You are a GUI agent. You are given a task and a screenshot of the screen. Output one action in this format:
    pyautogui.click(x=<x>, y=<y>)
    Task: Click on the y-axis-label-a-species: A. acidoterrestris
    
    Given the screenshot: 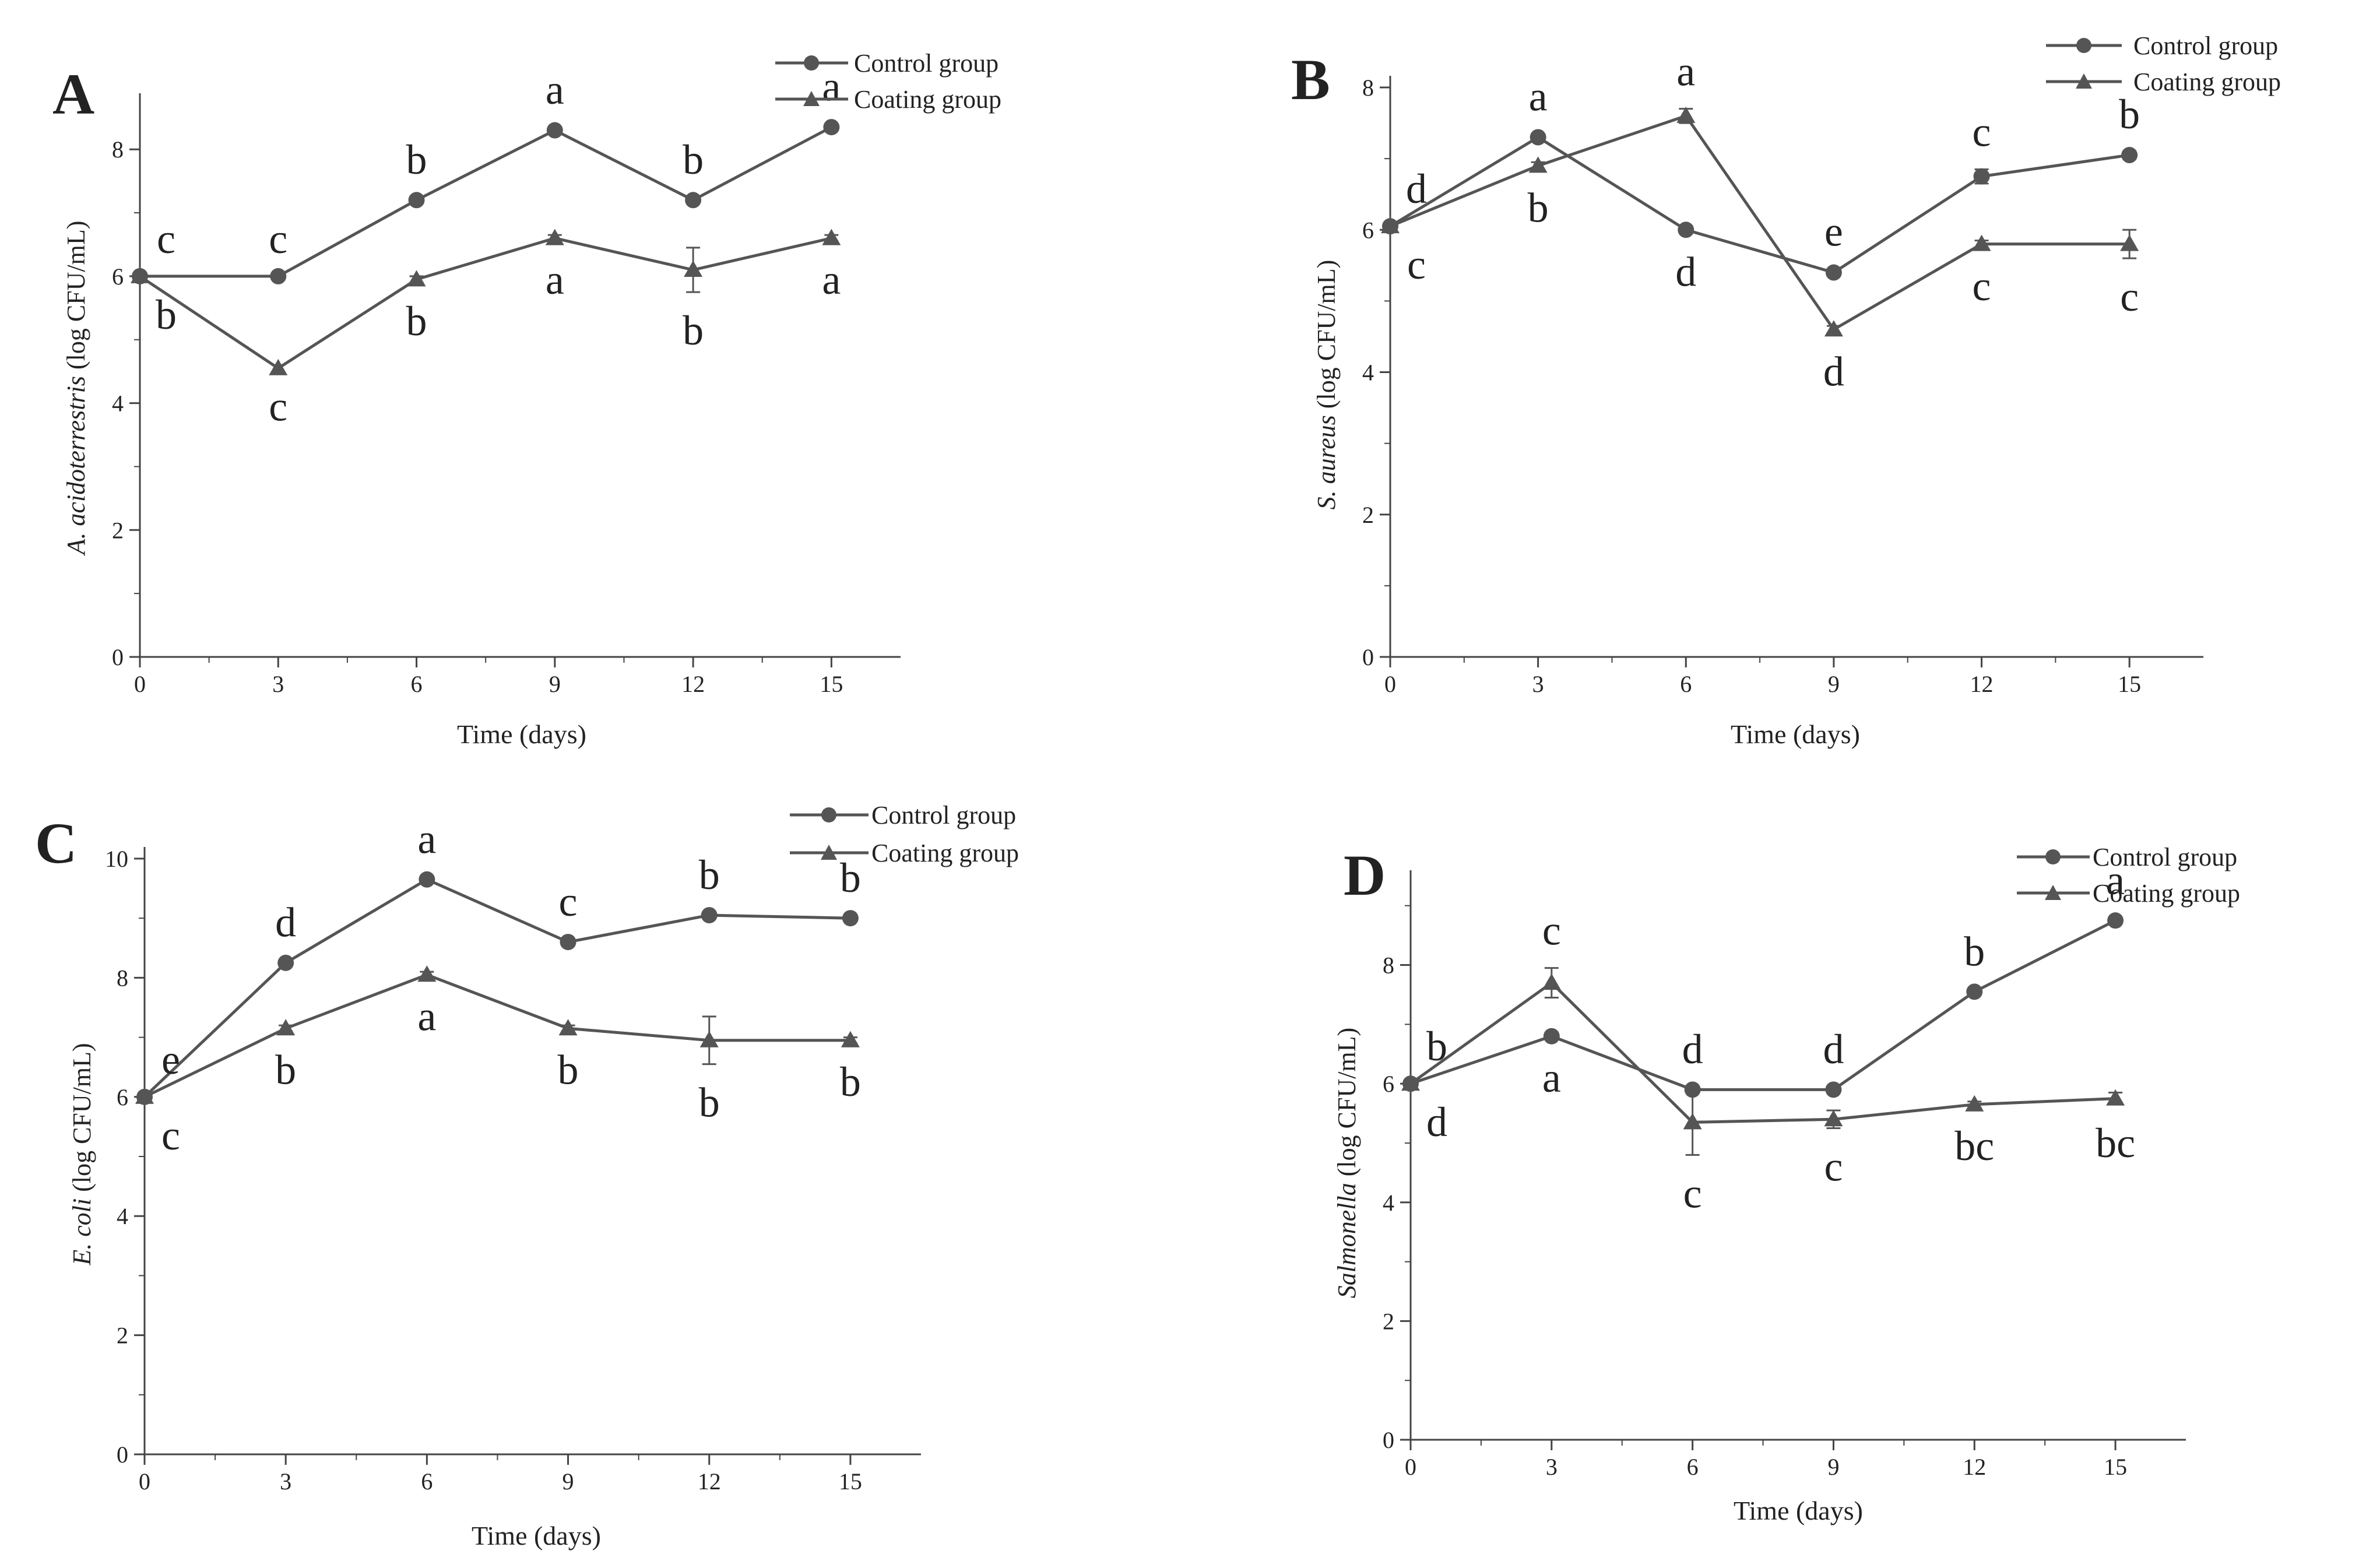 What is the action you would take?
    pyautogui.click(x=76, y=466)
    